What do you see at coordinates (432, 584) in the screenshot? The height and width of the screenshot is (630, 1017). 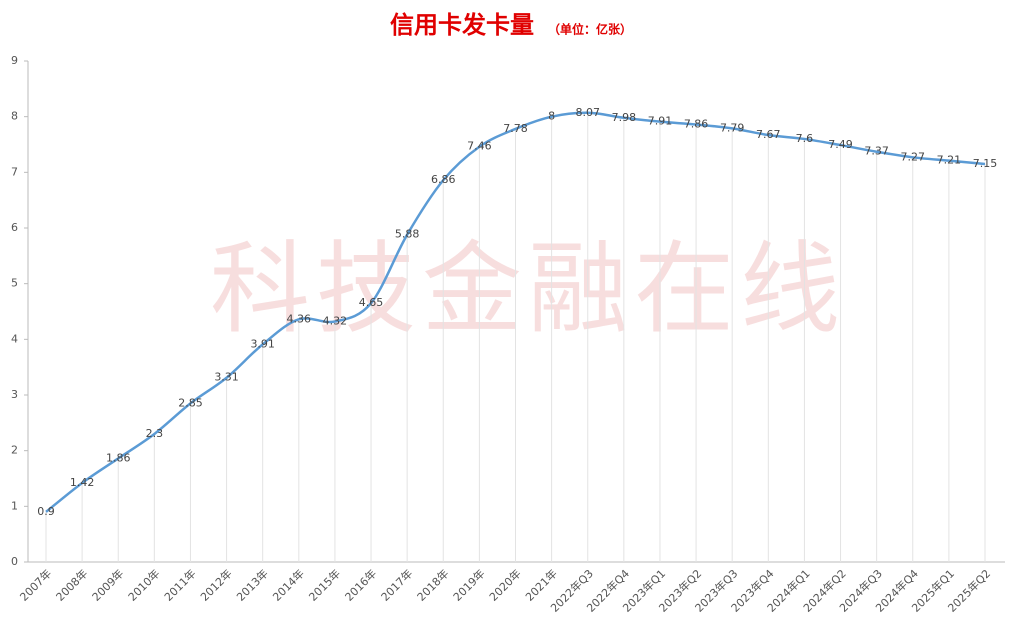 I see `x-tick-label: 2018年` at bounding box center [432, 584].